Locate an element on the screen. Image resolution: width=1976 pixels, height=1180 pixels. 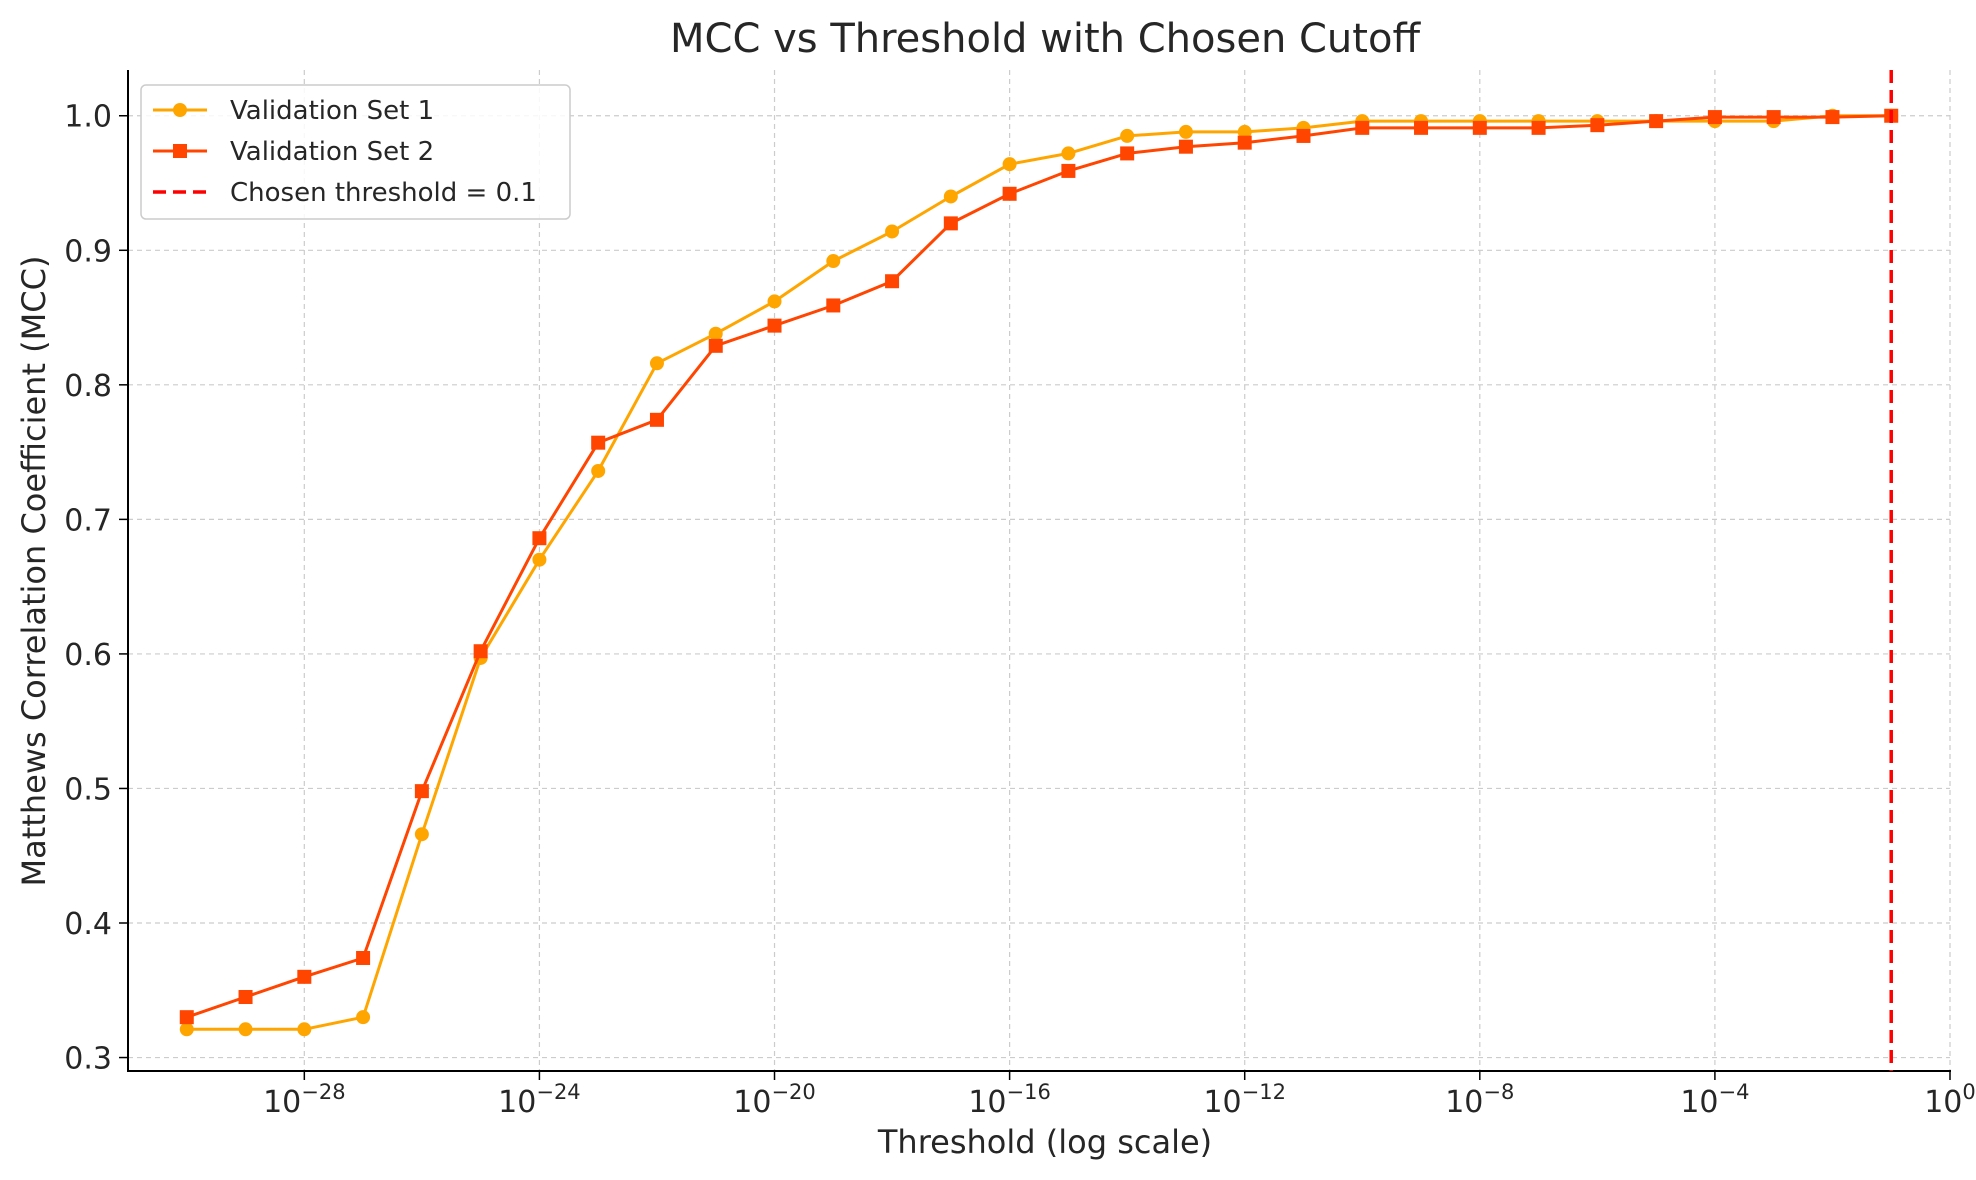
legend-label-set2: Validation Set 2 is located at coordinates (332, 152).